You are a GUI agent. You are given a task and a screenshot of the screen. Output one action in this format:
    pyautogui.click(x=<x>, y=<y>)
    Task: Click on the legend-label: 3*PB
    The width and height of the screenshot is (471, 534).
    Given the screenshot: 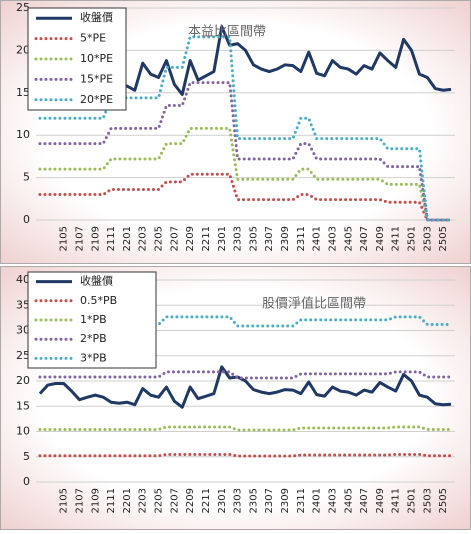 What is the action you would take?
    pyautogui.click(x=93, y=357)
    